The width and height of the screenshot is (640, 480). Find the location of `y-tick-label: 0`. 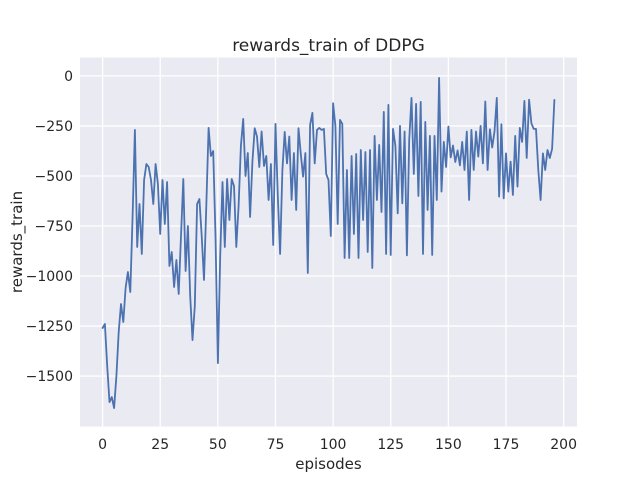

y-tick-label: 0 is located at coordinates (68, 77).